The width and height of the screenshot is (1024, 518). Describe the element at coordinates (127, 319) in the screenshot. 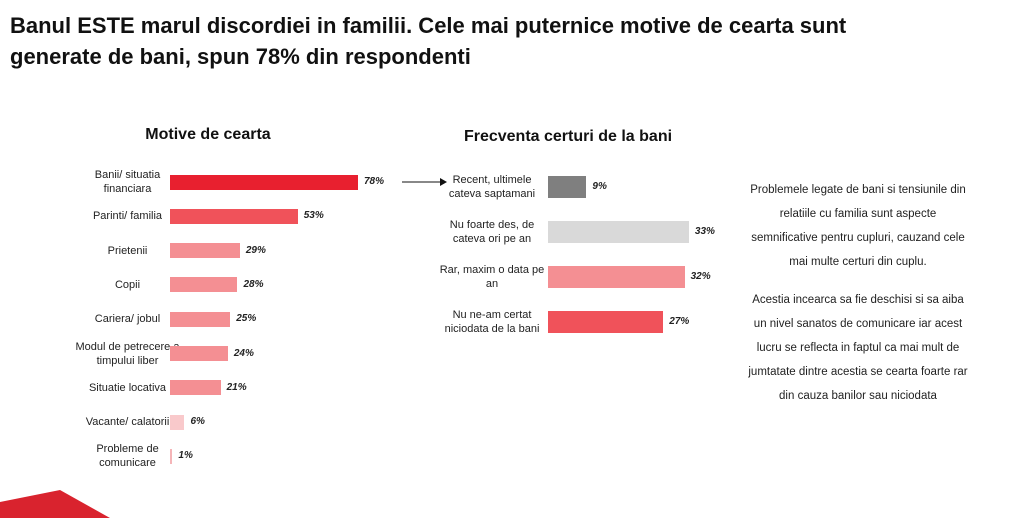

I see `category-label: Cariera/ jobul` at that location.